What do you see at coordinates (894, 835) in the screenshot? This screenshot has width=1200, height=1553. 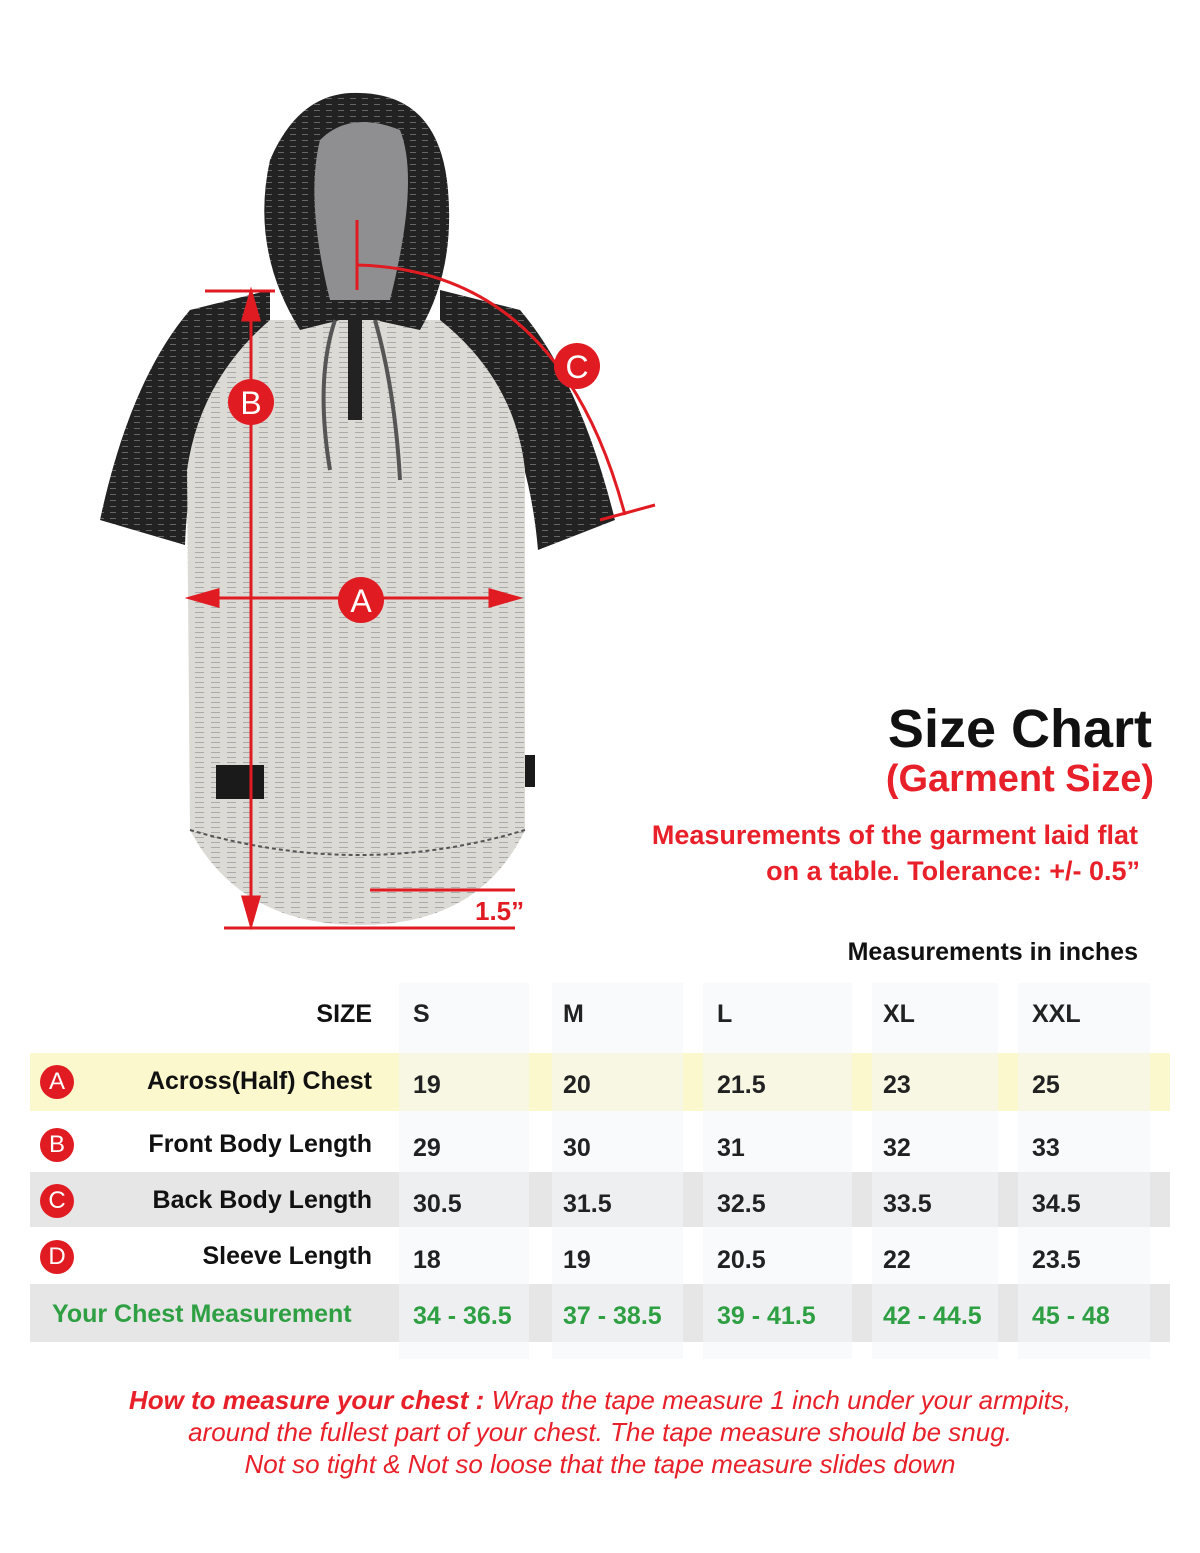 I see `measure-note-1: Measurements of the garment laid flat` at bounding box center [894, 835].